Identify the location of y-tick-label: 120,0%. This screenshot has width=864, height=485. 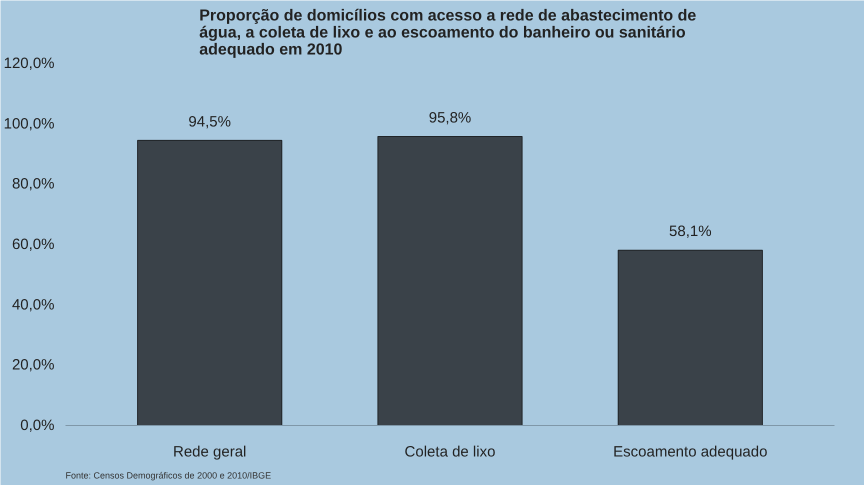
(29, 63).